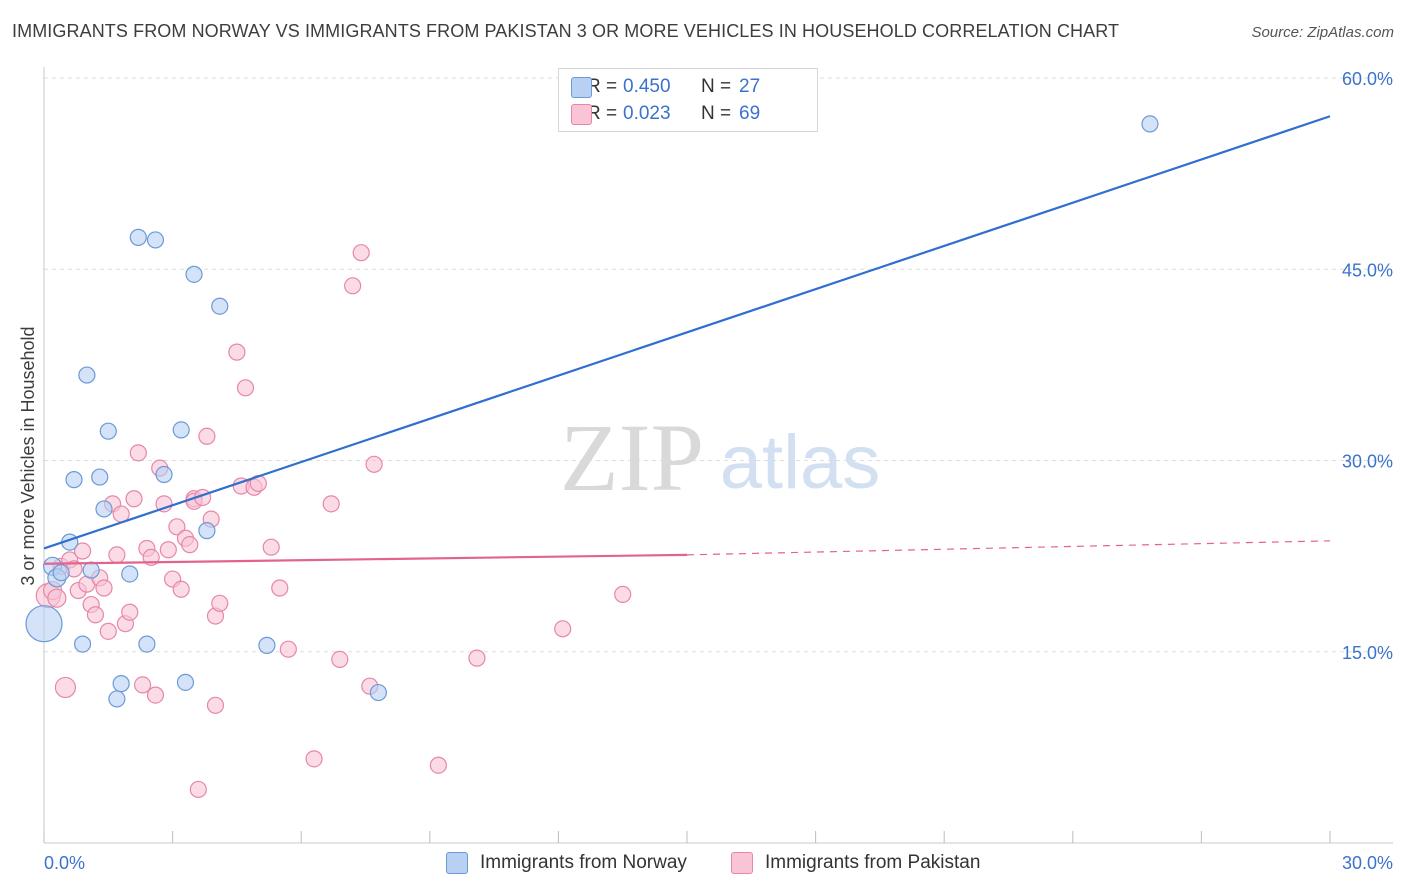 The height and width of the screenshot is (892, 1406). What do you see at coordinates (1367, 79) in the screenshot?
I see `y-tick-label: 60.0%` at bounding box center [1367, 79].